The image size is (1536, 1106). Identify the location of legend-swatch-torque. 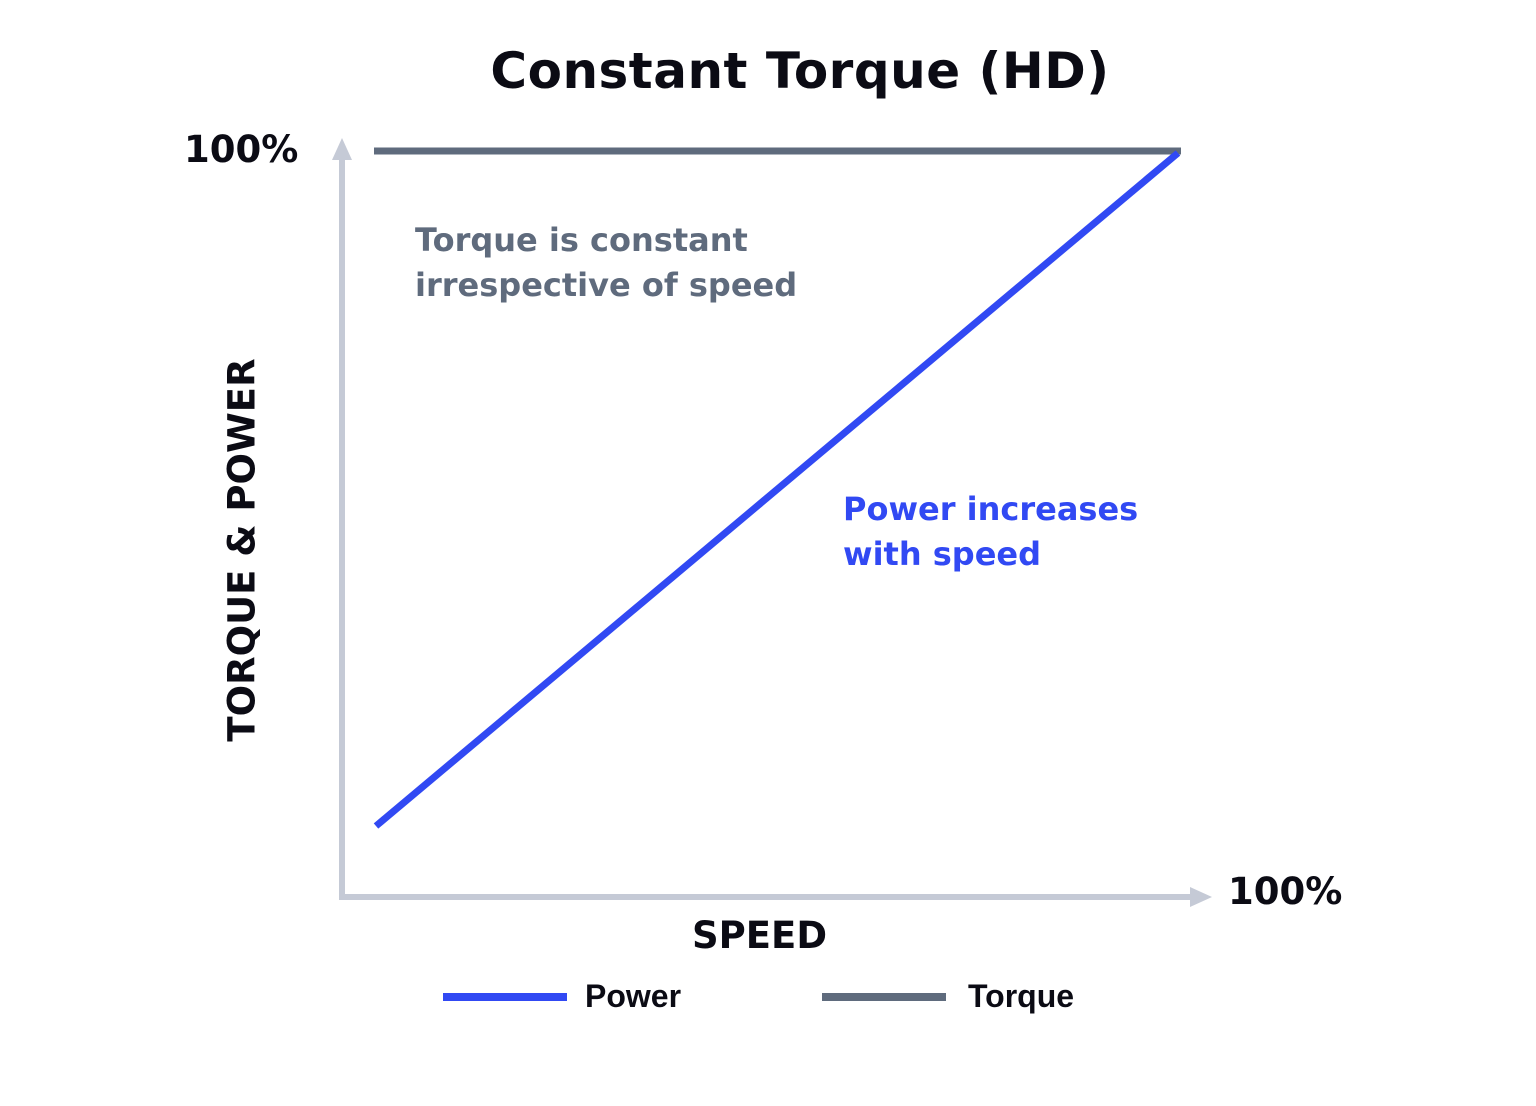
(884, 996).